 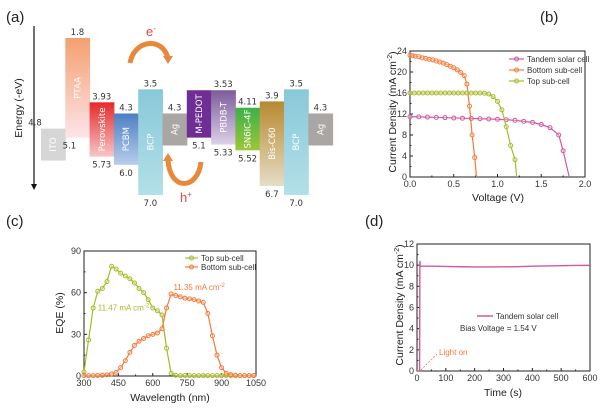 I want to click on b-x-tick-label: 0.0, so click(x=410, y=184).